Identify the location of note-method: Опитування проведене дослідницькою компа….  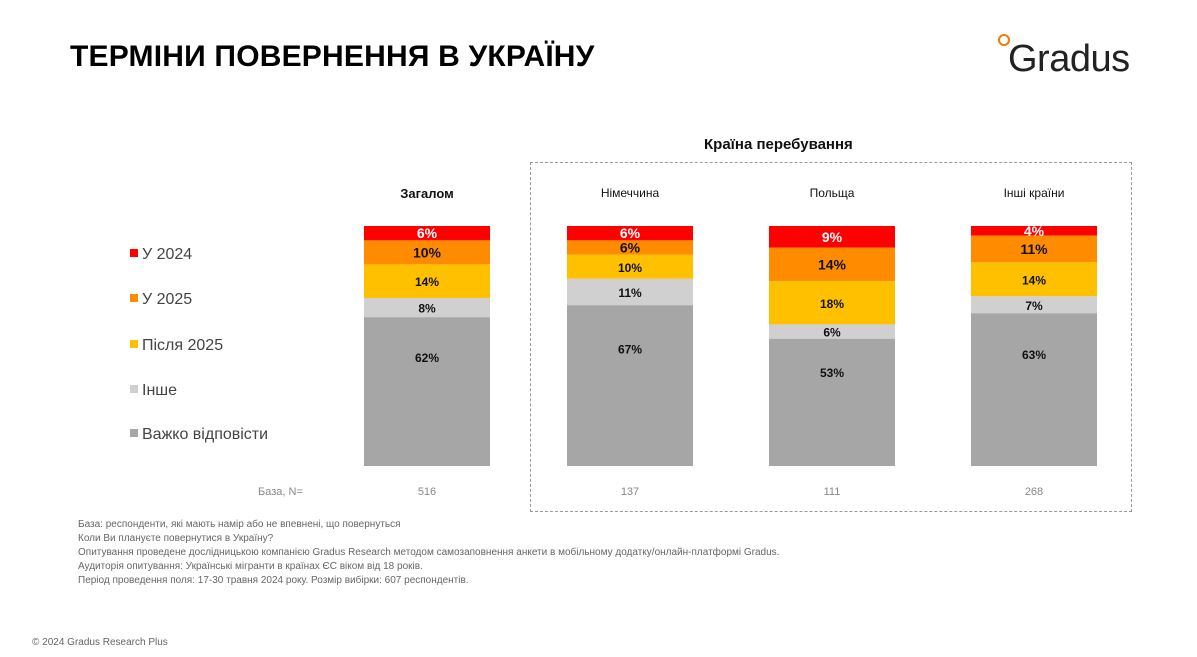
(429, 552).